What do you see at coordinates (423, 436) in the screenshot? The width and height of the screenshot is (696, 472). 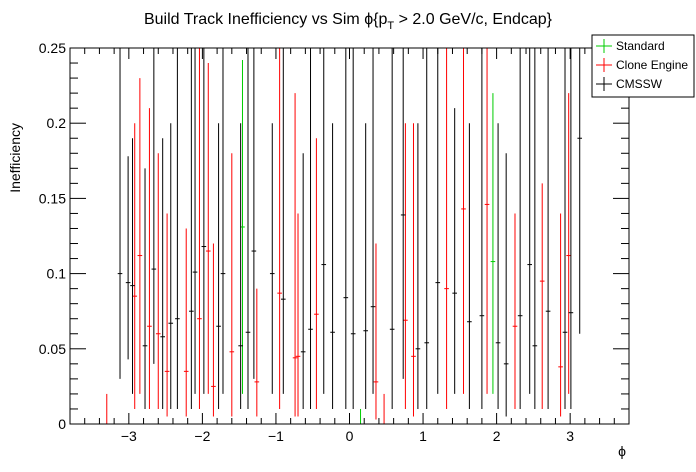 I see `x-tick-label: 1` at bounding box center [423, 436].